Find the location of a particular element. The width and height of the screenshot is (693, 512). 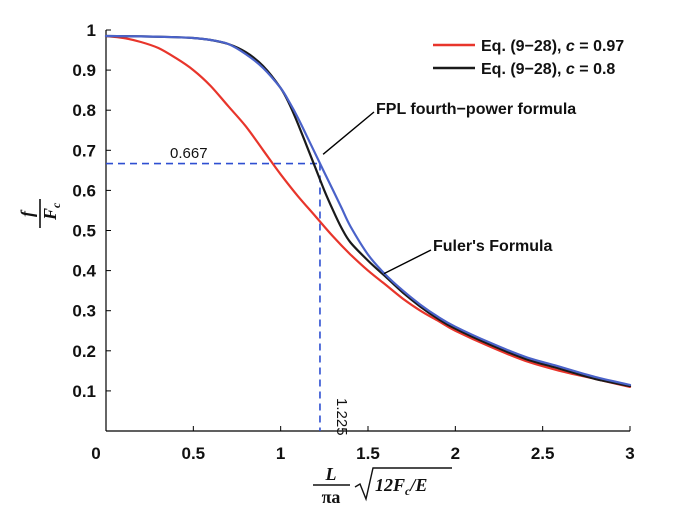

y-axis-label-denominator-main: F is located at coordinates (50, 214).